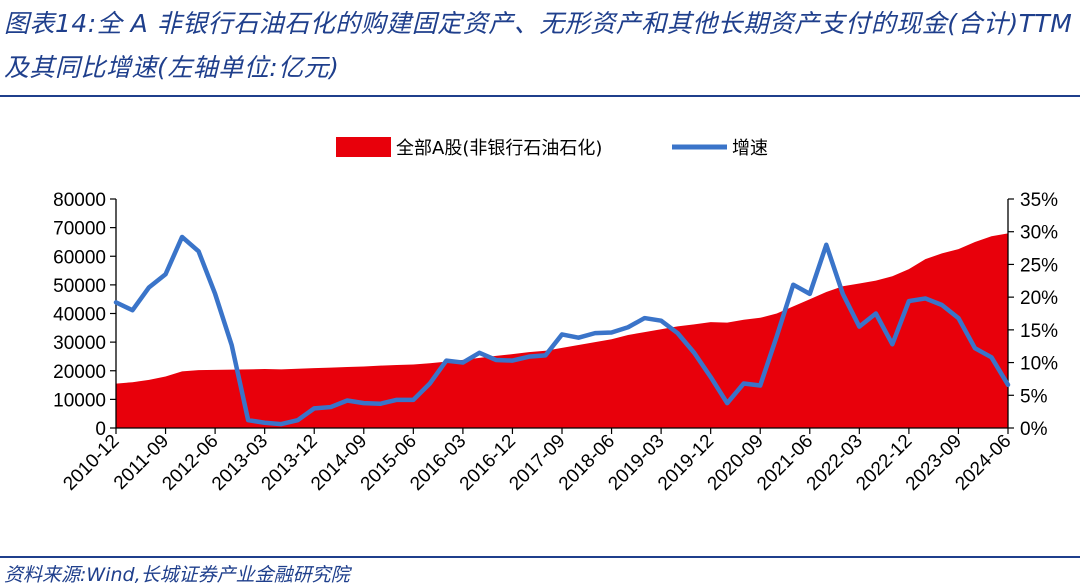 The height and width of the screenshot is (587, 1080). I want to click on x-tick-label: 2010-12, so click(91, 463).